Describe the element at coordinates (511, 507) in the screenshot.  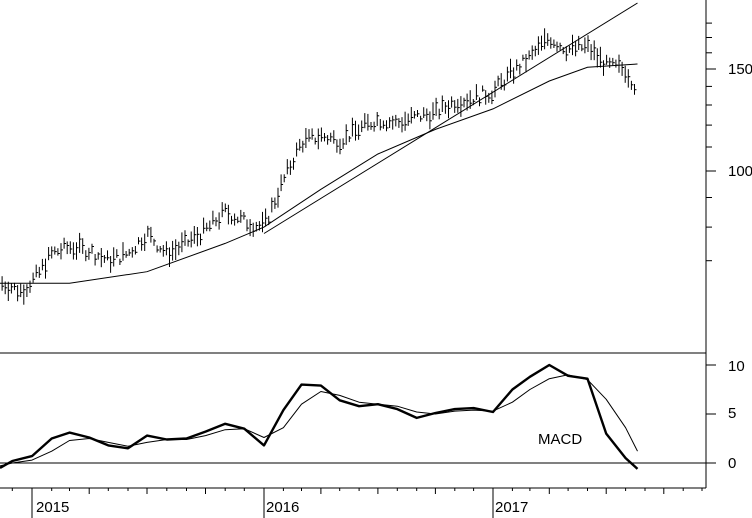
I see `x-tick-label-2017: 2017` at that location.